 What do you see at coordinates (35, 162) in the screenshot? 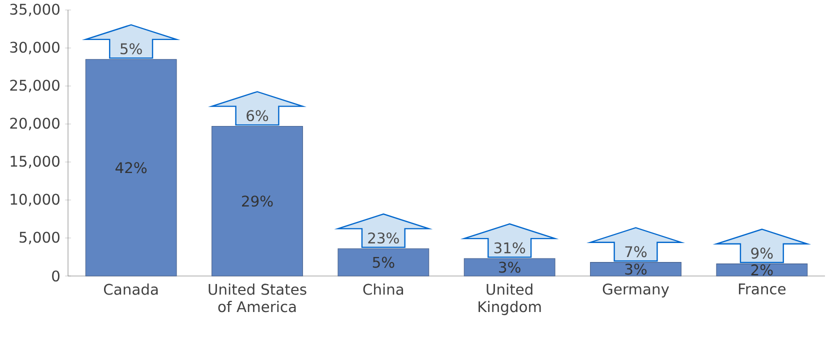
I see `y-tick-label: 15,000` at bounding box center [35, 162].